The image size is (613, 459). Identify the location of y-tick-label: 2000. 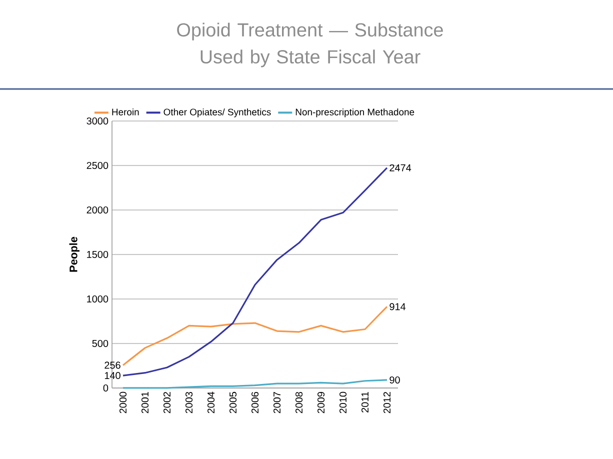
(97, 210).